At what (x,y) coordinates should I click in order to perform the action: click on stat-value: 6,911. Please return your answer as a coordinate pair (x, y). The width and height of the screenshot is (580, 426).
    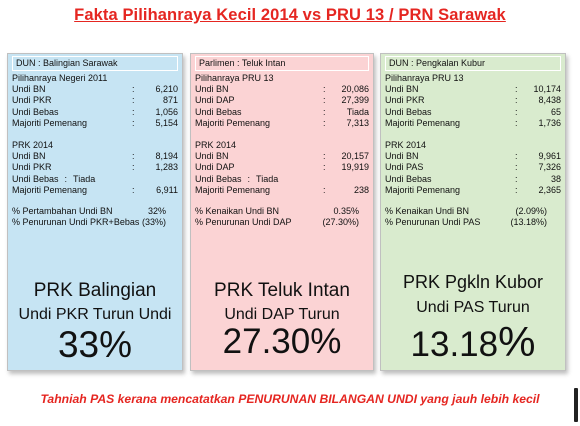
    Looking at the image, I should click on (167, 189).